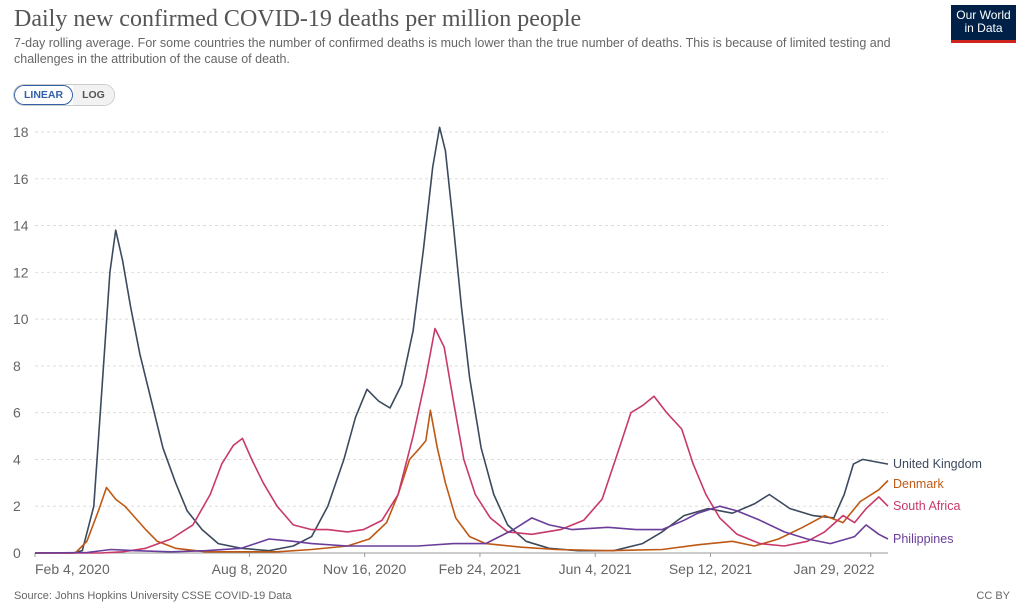 The image size is (1024, 607). What do you see at coordinates (250, 569) in the screenshot?
I see `x-tick-label: Aug 8, 2020` at bounding box center [250, 569].